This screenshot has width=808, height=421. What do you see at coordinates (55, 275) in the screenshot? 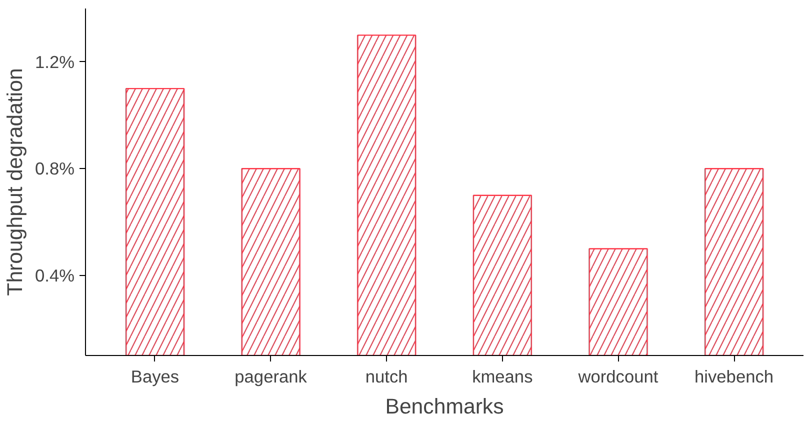
I see `y-tick-label: 0.4%` at bounding box center [55, 275].